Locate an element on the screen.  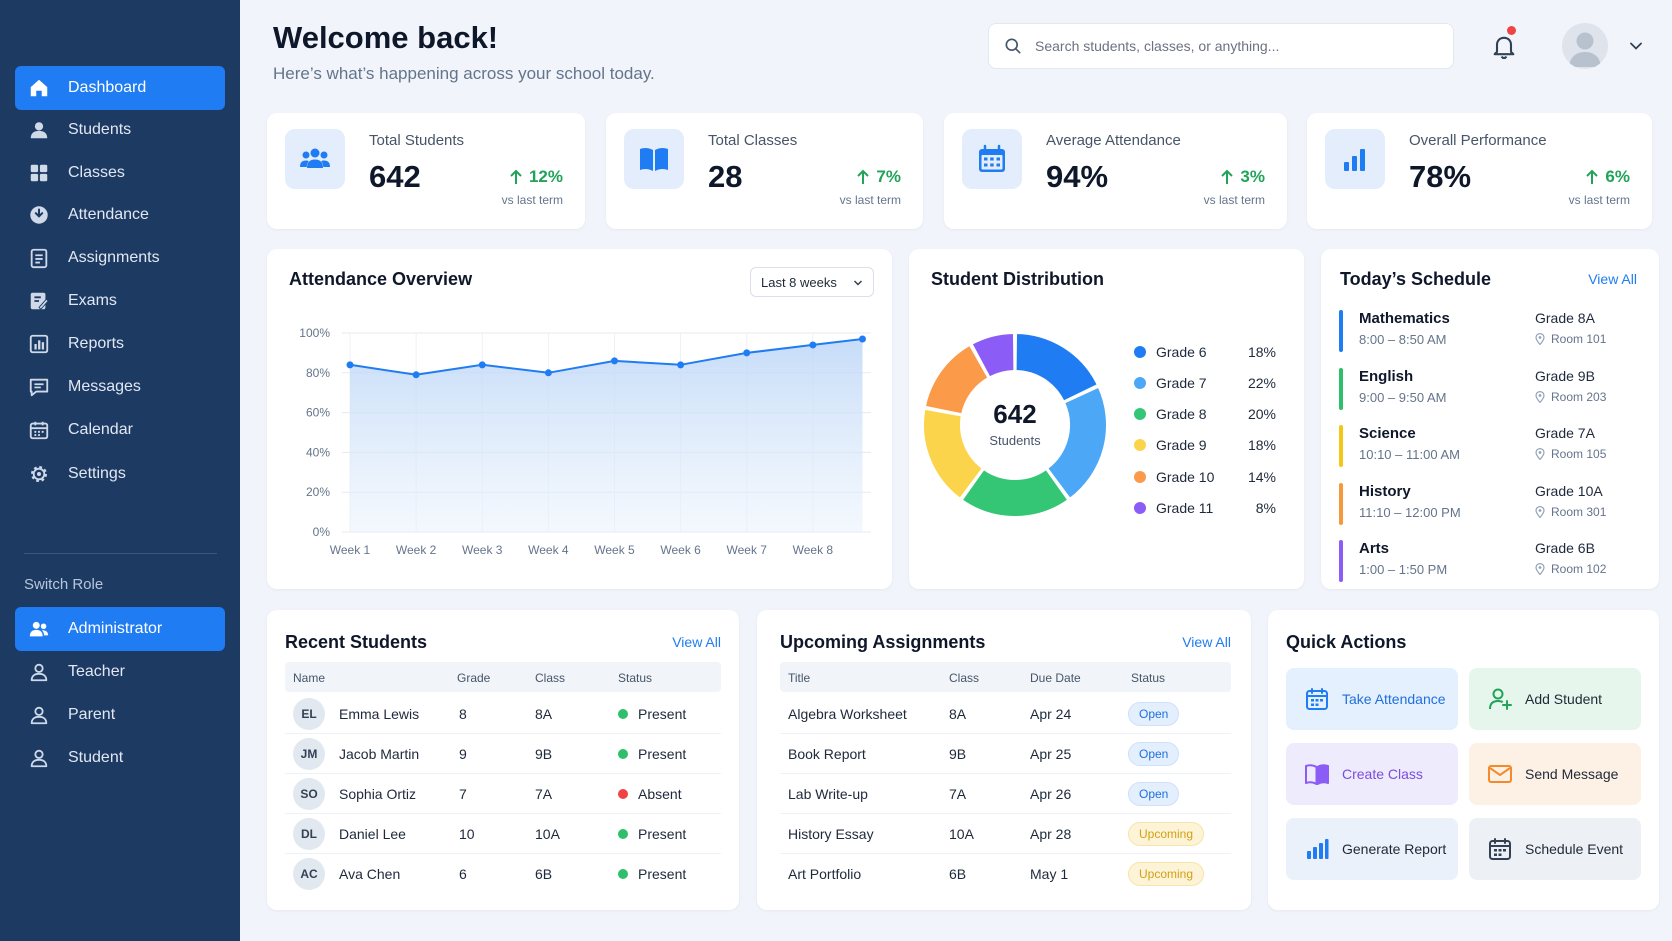
range-dropdown: Last 8 weeks is located at coordinates (812, 282).